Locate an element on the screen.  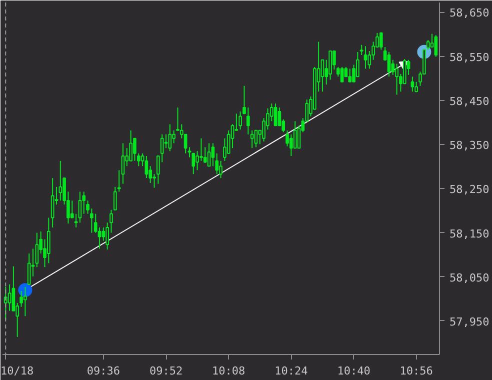
y-tick-label: 58,350 is located at coordinates (470, 145).